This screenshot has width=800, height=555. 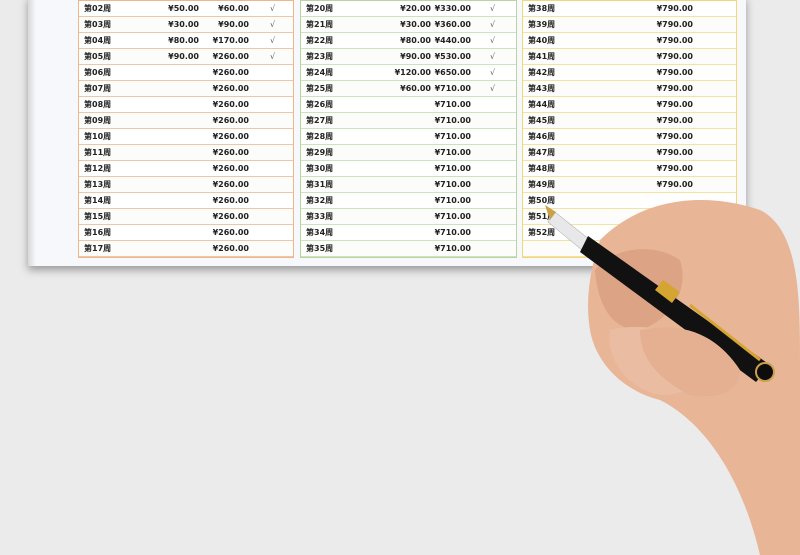 What do you see at coordinates (542, 216) in the screenshot?
I see `week-cell: 第51周` at bounding box center [542, 216].